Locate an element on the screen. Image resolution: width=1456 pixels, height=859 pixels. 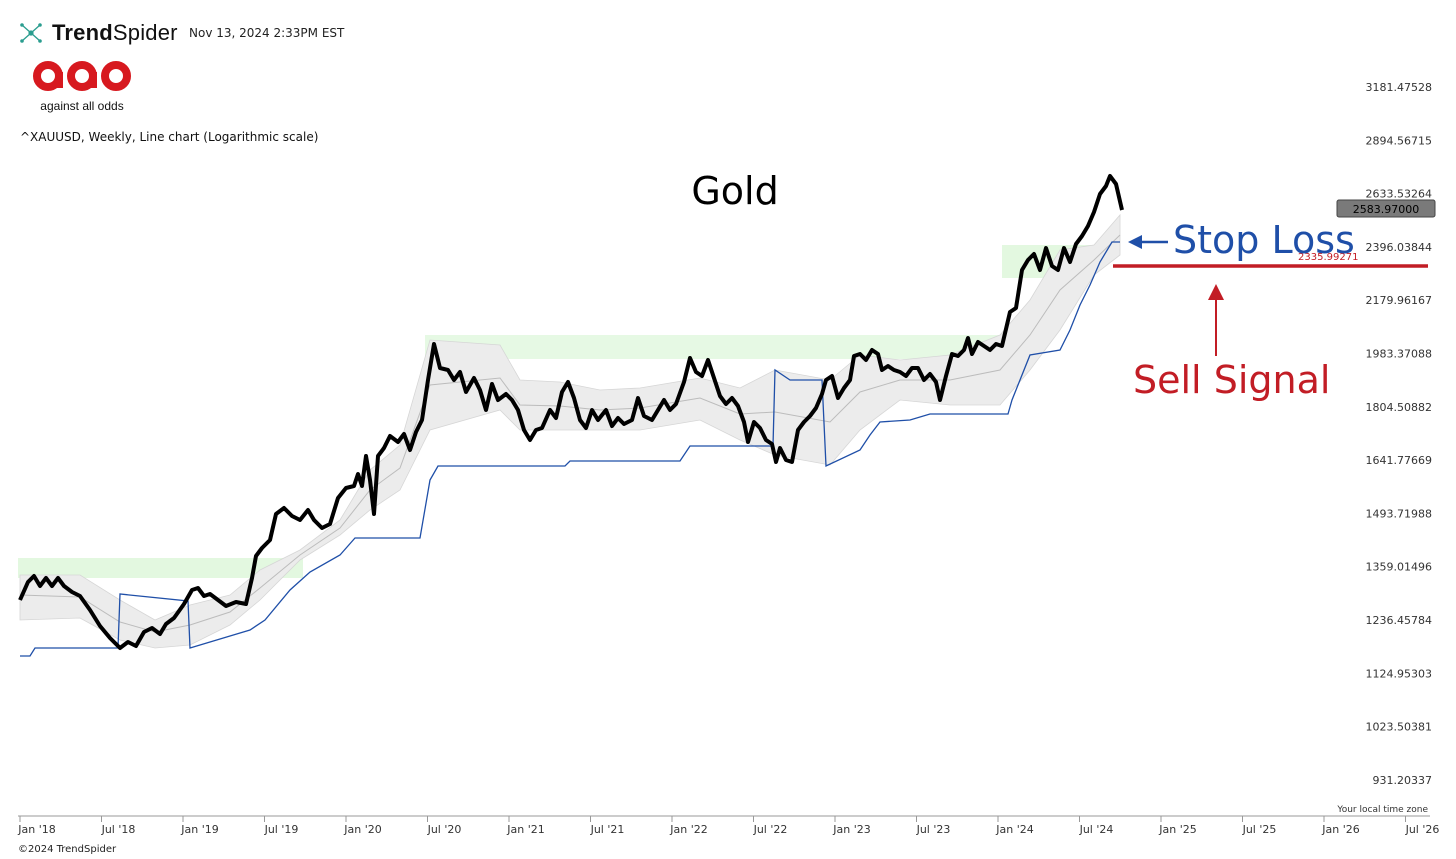
y-tick-label: 1493.71988 is located at coordinates (1399, 513).